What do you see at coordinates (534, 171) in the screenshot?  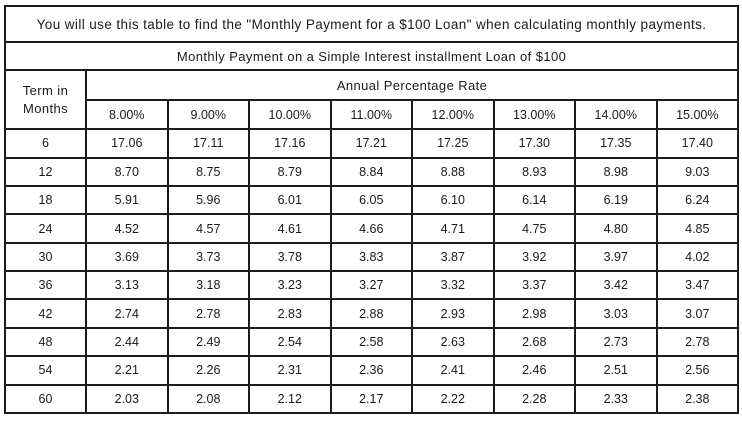 I see `payment-value-cell: 8.93` at bounding box center [534, 171].